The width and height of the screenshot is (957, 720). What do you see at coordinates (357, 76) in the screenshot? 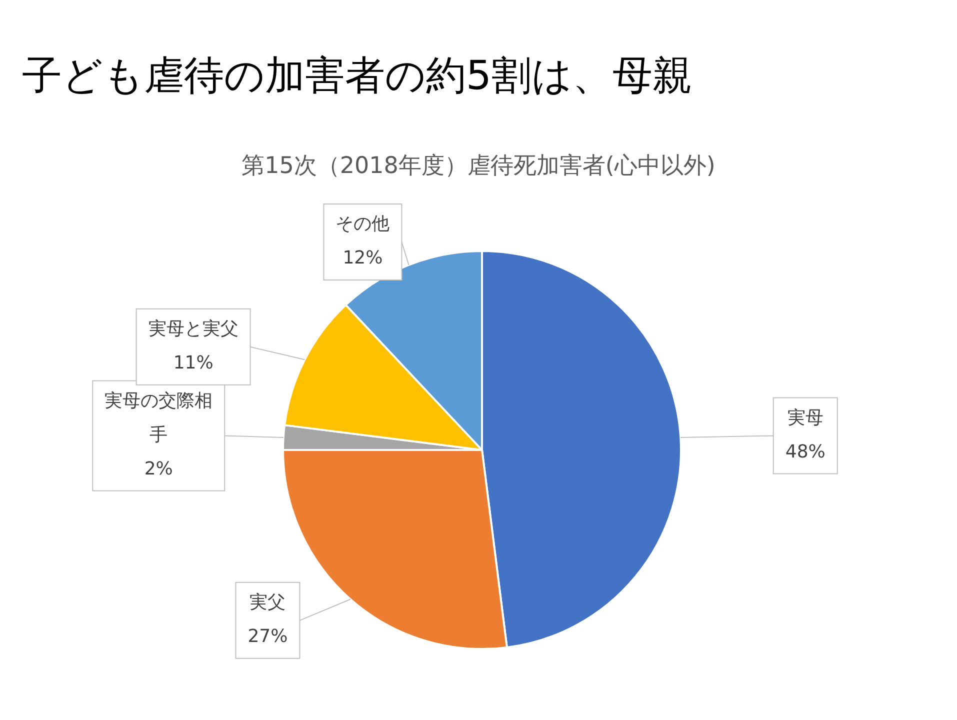
I see `chart-title: 子ども虐待の加害者の約5割は、母親` at bounding box center [357, 76].